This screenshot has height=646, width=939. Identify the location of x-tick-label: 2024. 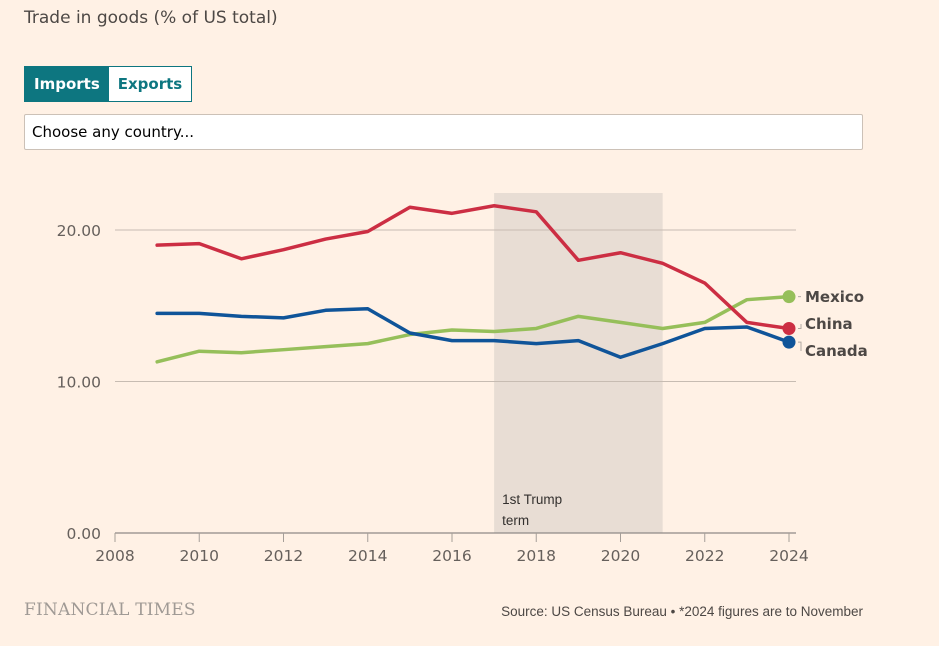
(788, 556).